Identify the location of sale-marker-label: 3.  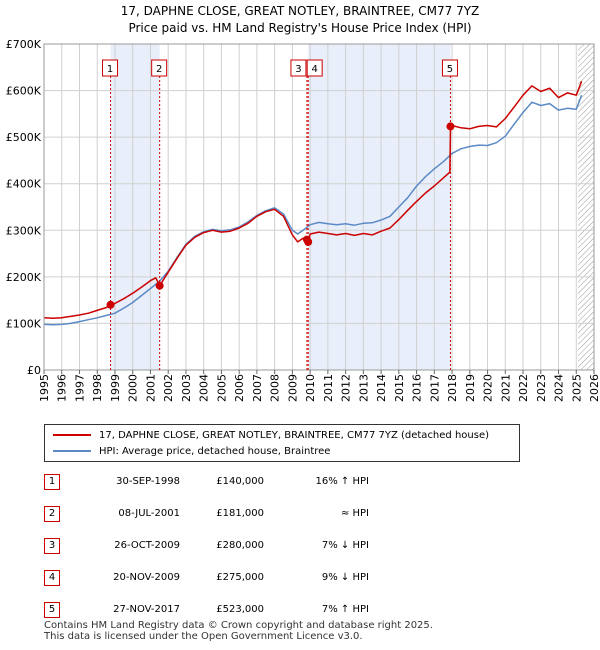
(298, 69).